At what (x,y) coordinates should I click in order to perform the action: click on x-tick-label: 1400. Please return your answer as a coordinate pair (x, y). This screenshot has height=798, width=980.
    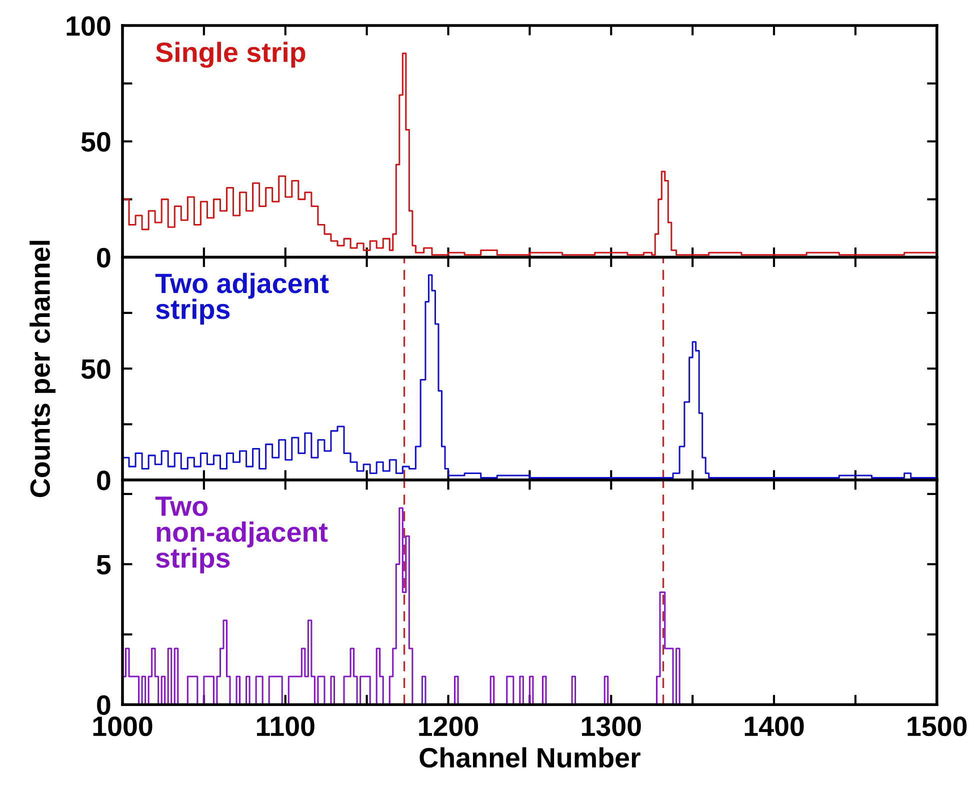
    Looking at the image, I should click on (774, 726).